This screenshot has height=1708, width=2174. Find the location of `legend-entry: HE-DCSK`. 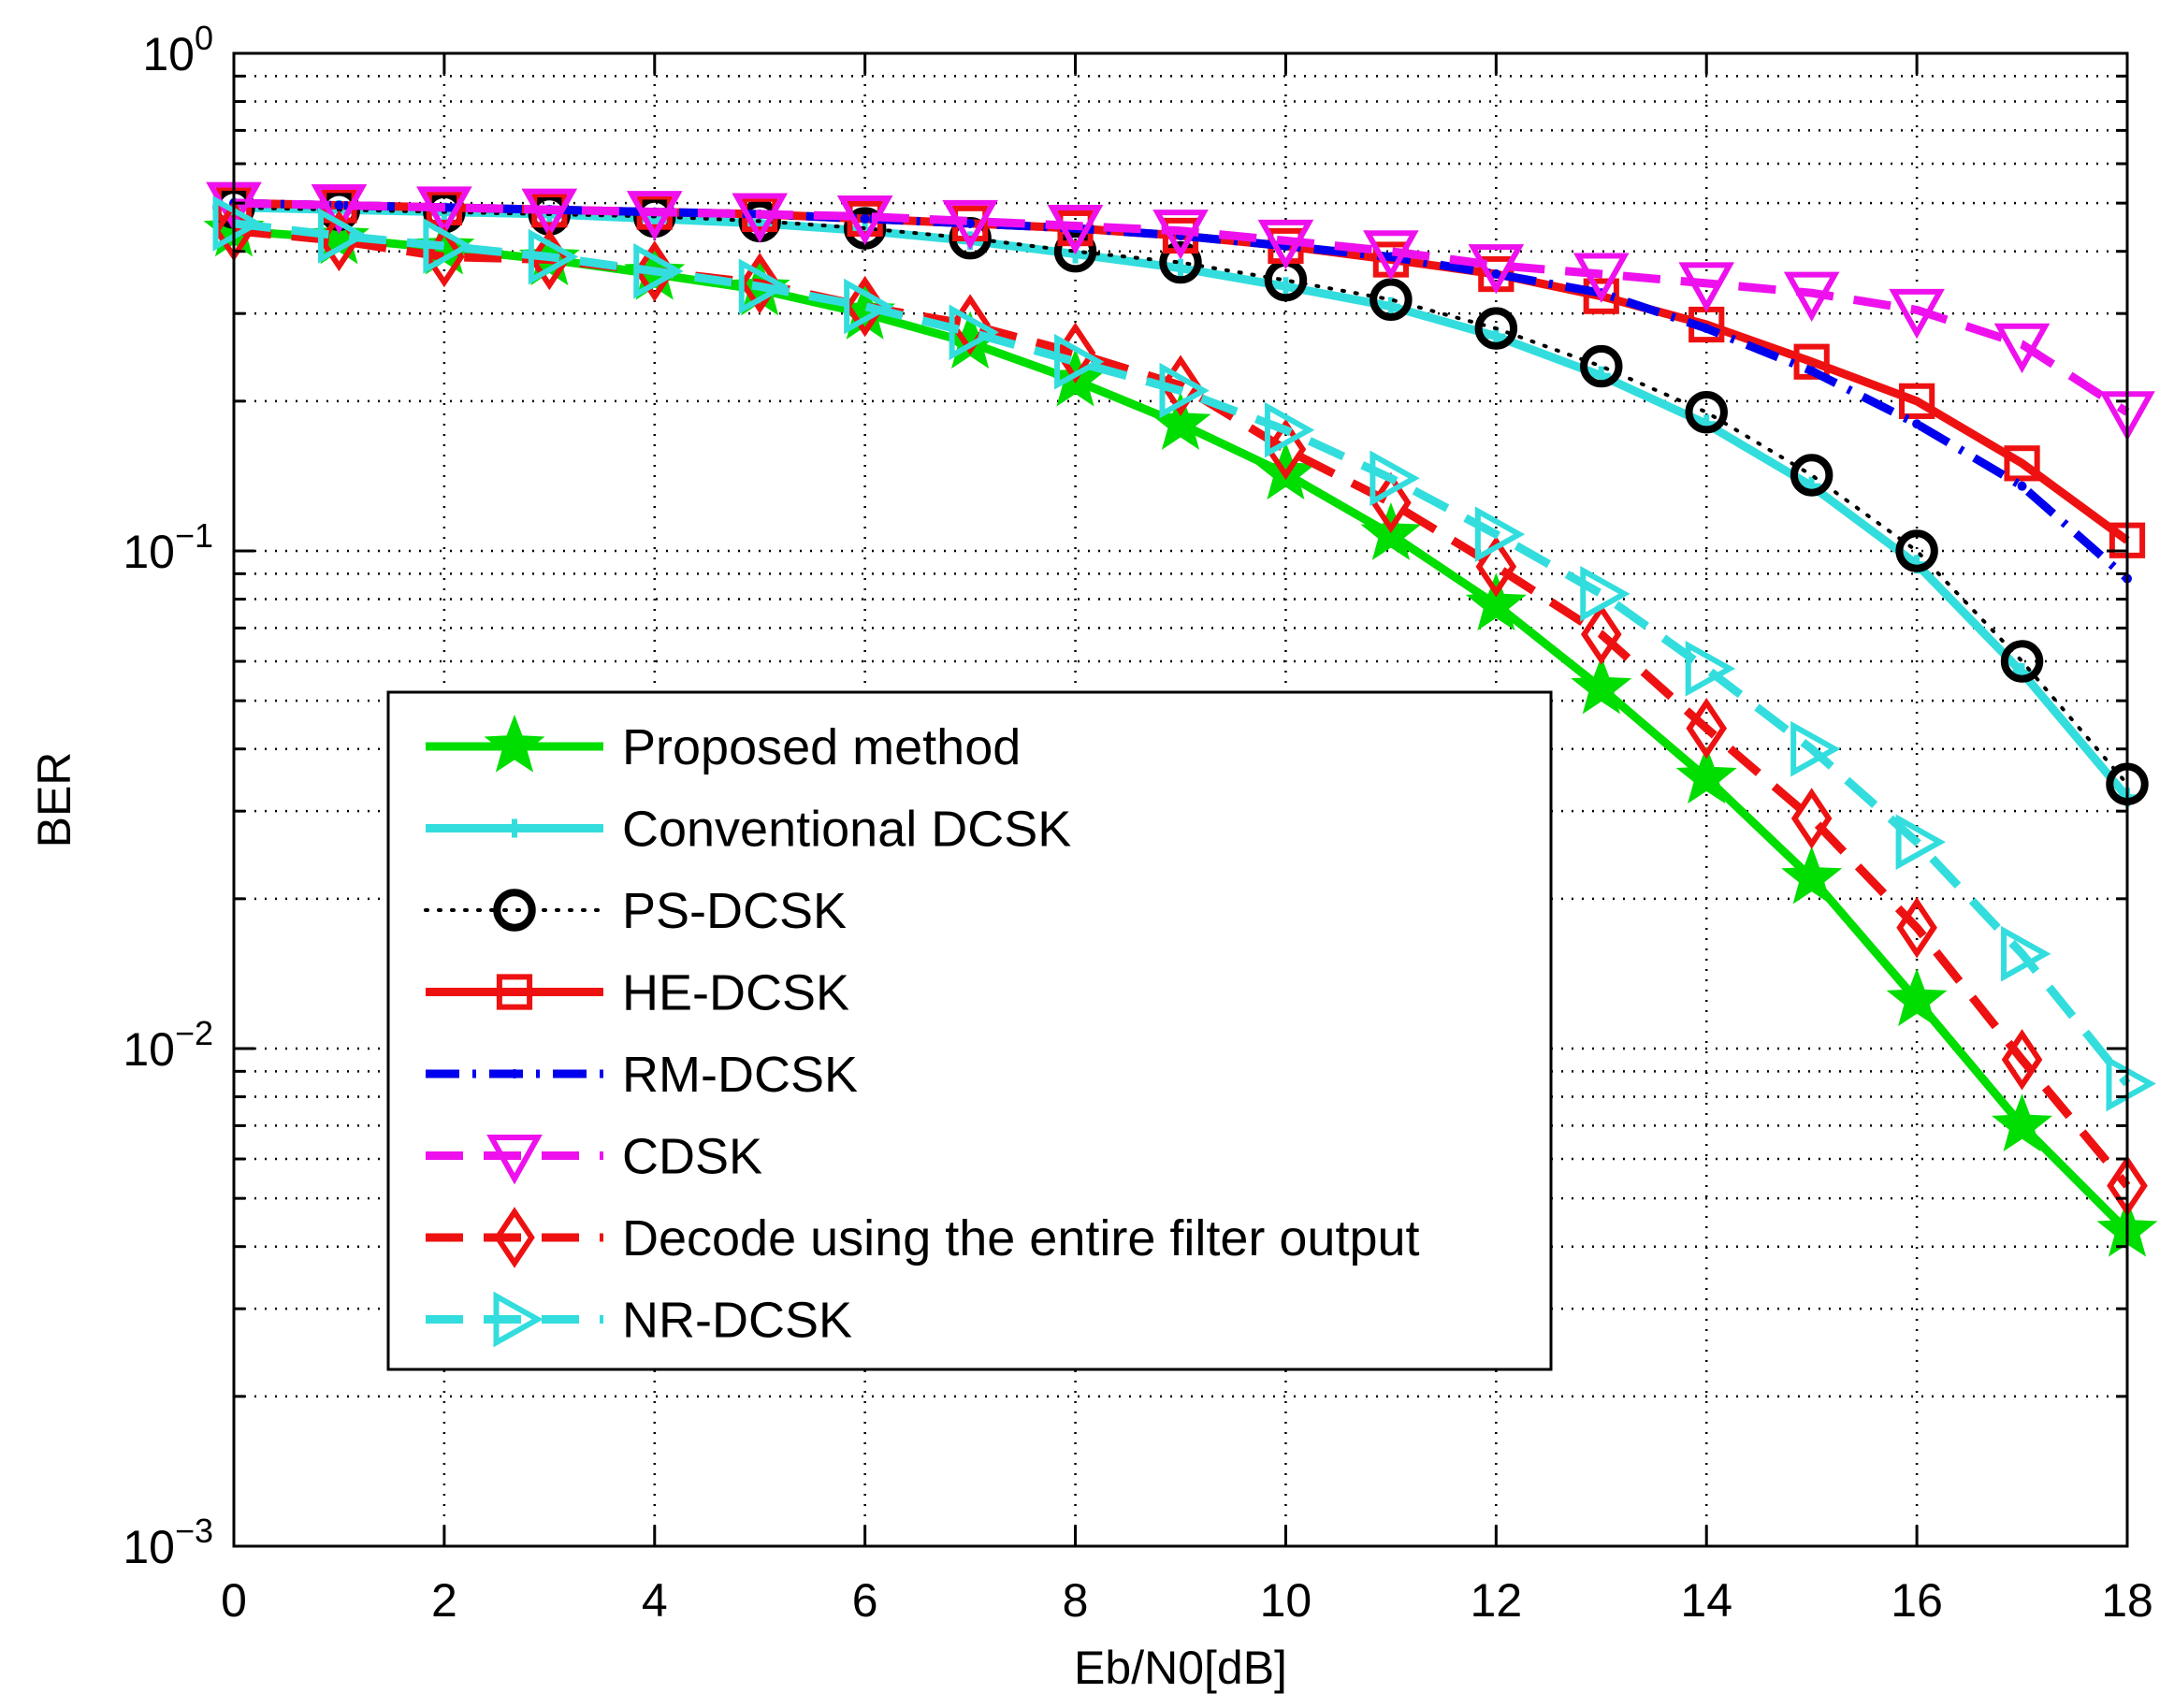

legend-entry: HE-DCSK is located at coordinates (637, 993).